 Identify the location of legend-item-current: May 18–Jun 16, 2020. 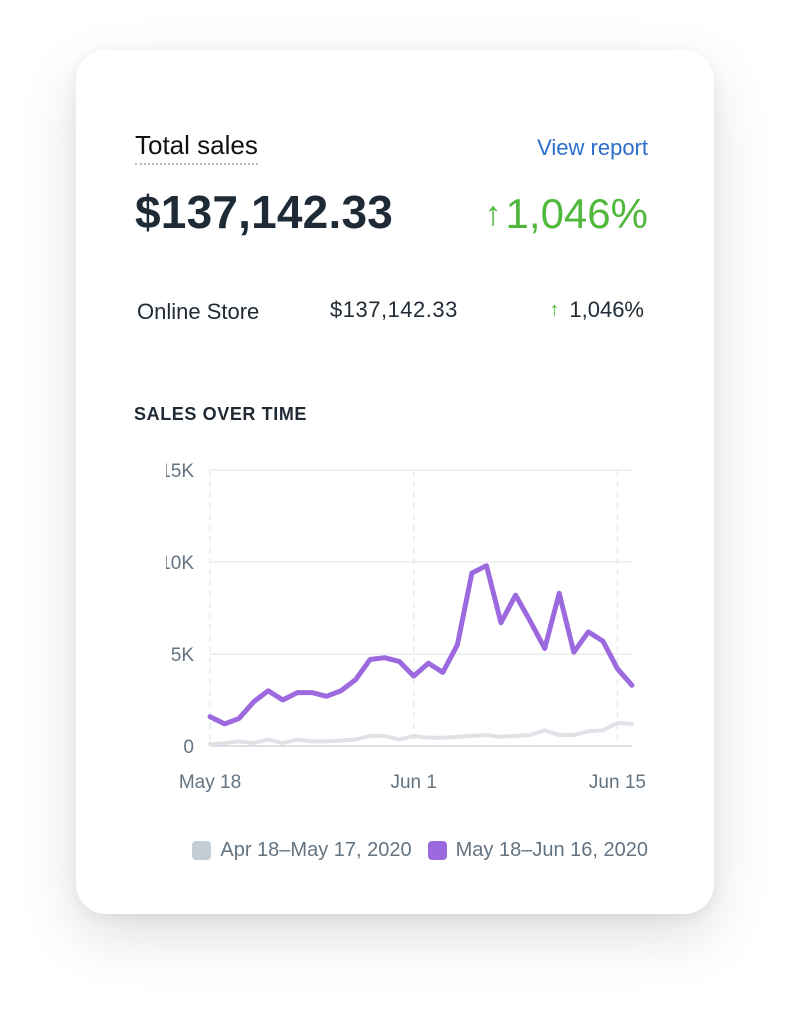
(537, 850).